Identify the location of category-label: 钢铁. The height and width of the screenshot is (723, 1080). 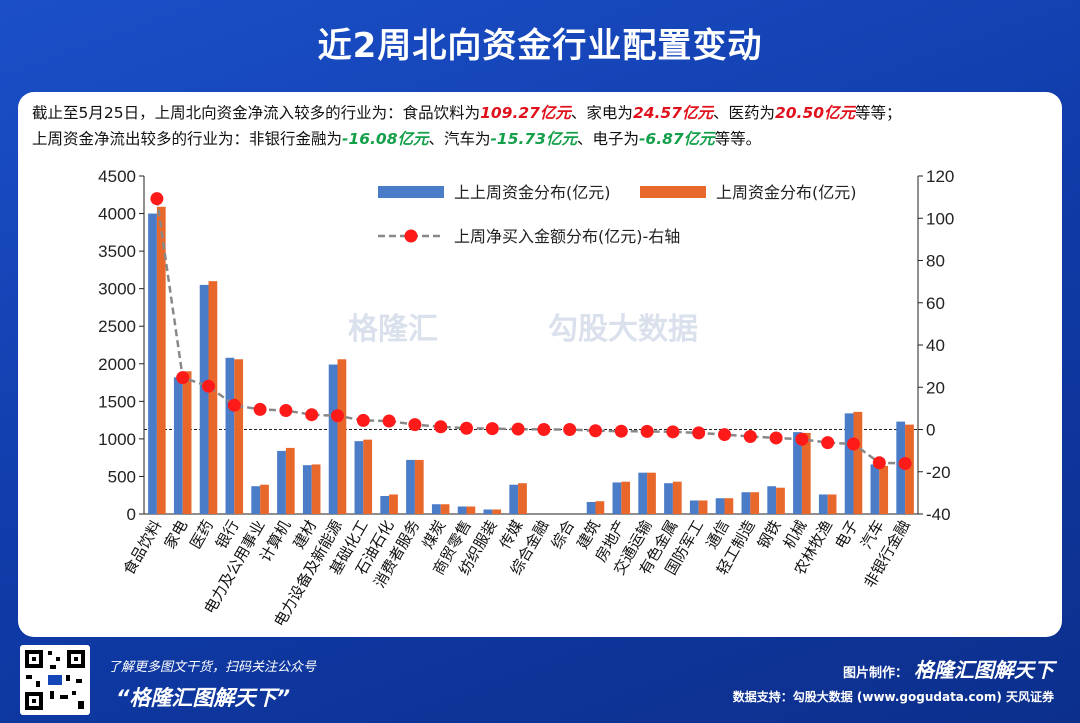
(769, 534).